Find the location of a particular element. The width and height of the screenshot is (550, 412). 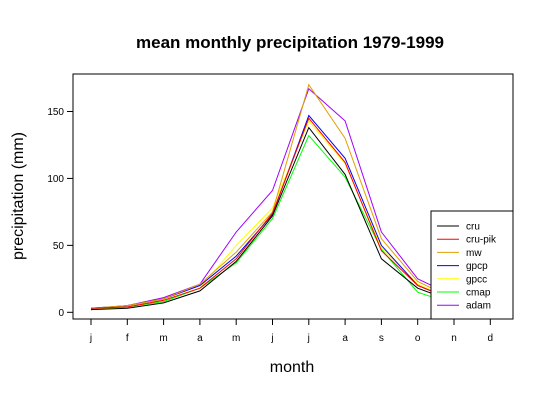

legend-label-gpcc: gpcc is located at coordinates (476, 279).